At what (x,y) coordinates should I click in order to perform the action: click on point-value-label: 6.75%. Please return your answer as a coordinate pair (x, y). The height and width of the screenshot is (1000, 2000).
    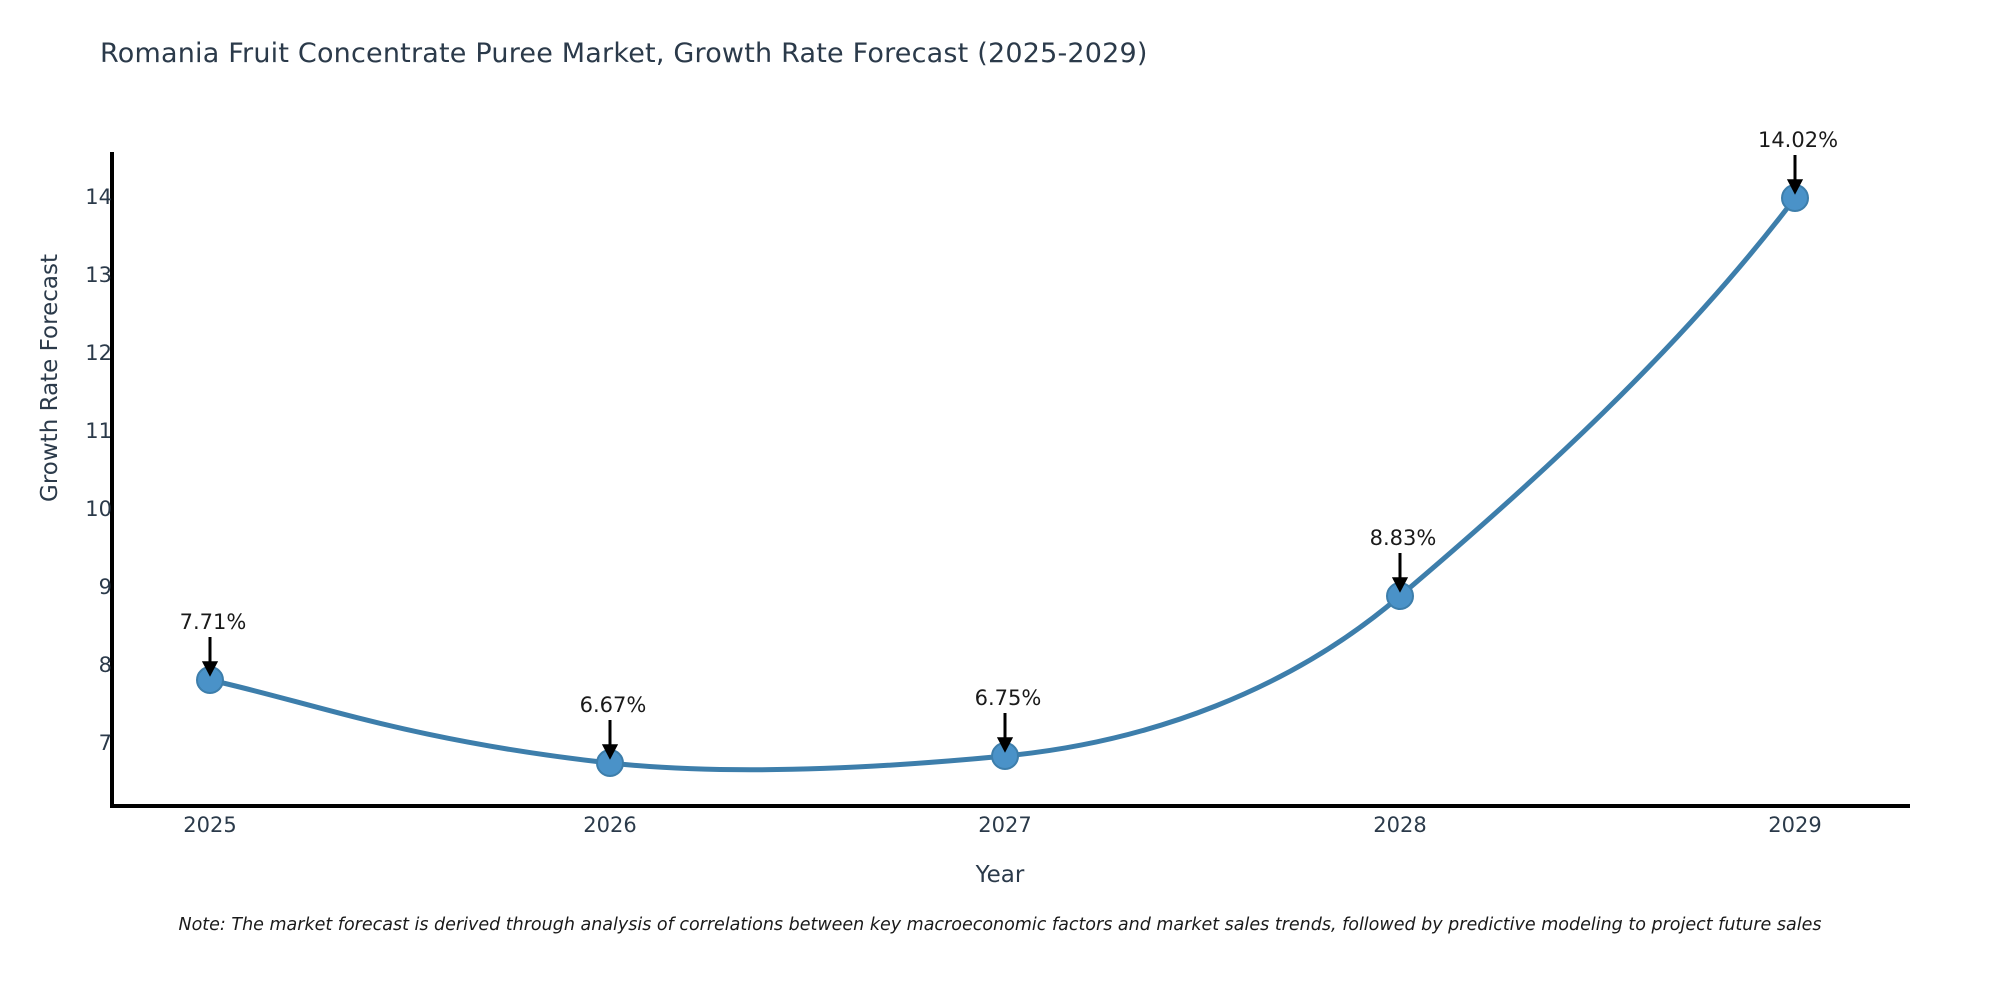
    Looking at the image, I should click on (1008, 698).